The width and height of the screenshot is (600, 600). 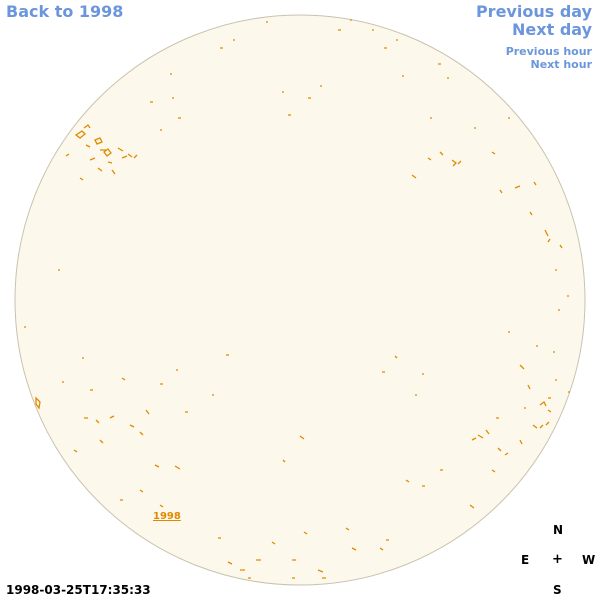 I want to click on next-hour-link: Next hour, so click(x=561, y=64).